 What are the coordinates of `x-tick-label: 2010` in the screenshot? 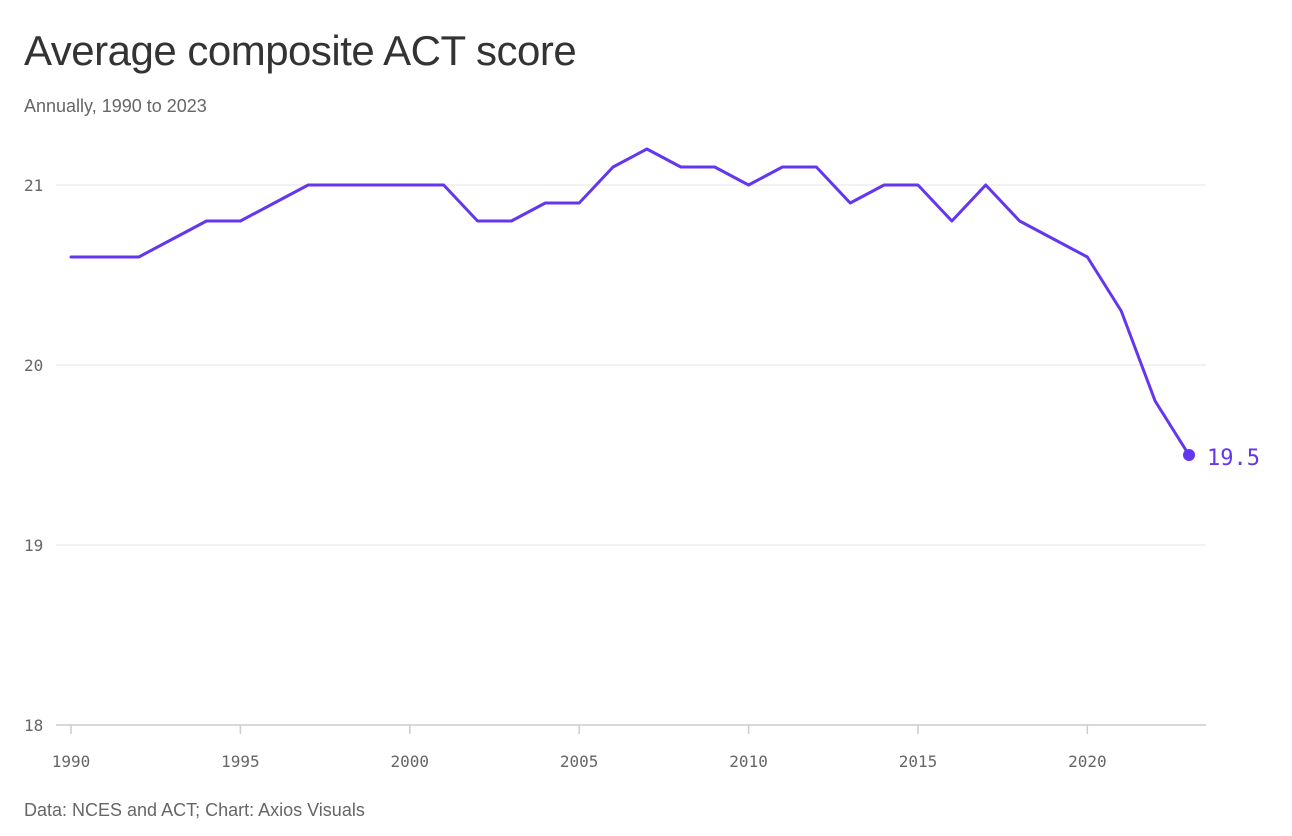 It's located at (748, 761).